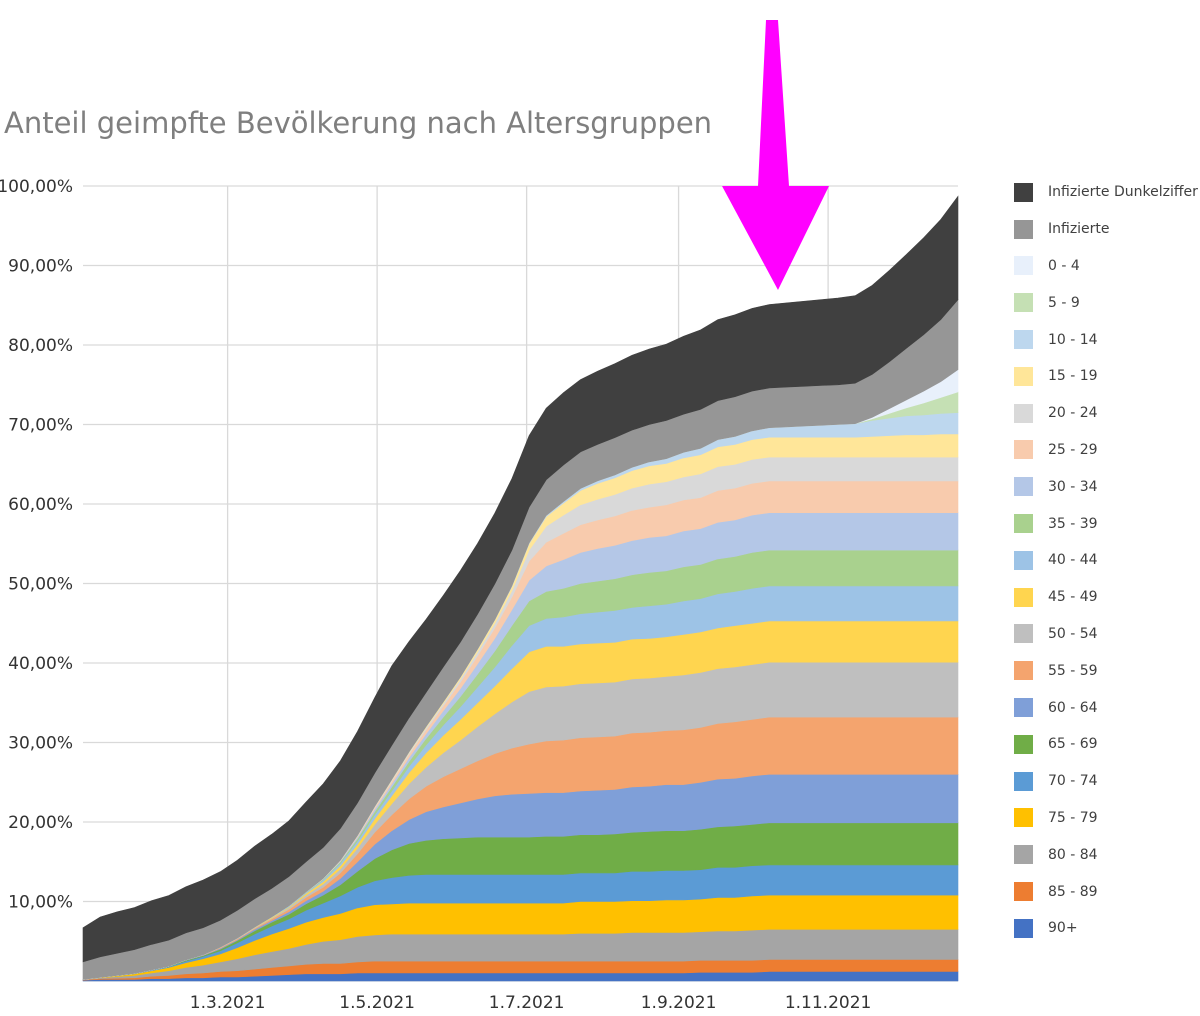 The height and width of the screenshot is (1016, 1200). What do you see at coordinates (1073, 376) in the screenshot?
I see `legend-label: 15 - 19` at bounding box center [1073, 376].